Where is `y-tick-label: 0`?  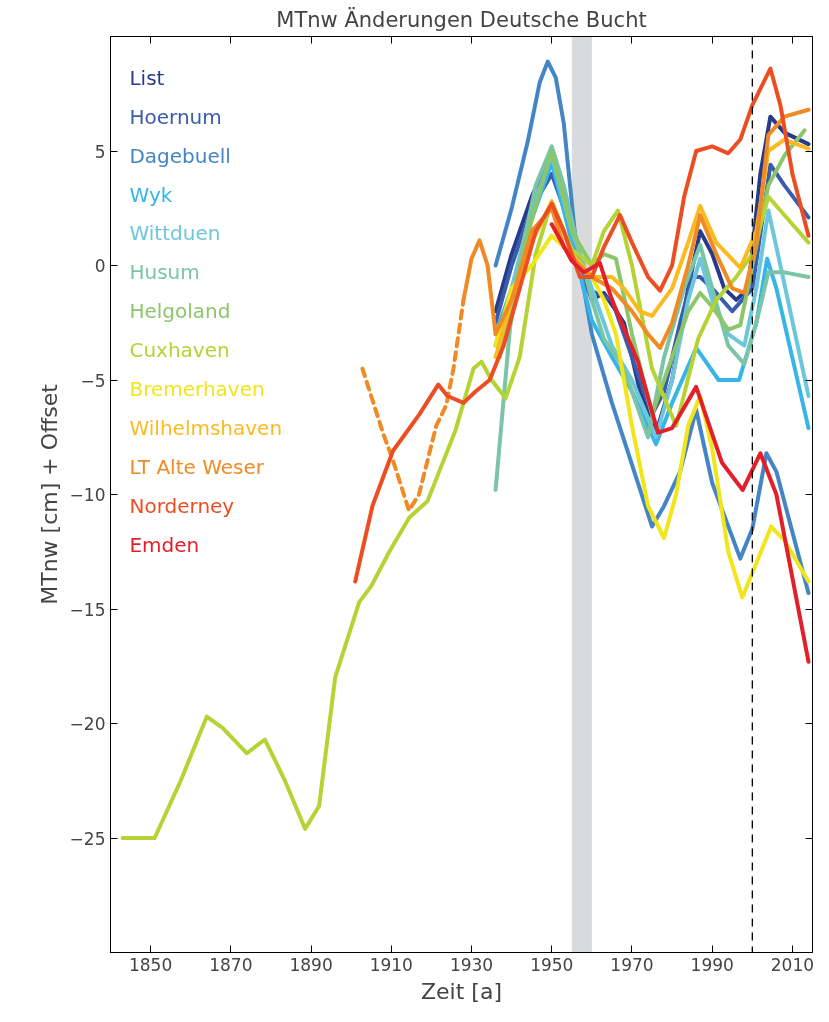
y-tick-label: 0 is located at coordinates (100, 266).